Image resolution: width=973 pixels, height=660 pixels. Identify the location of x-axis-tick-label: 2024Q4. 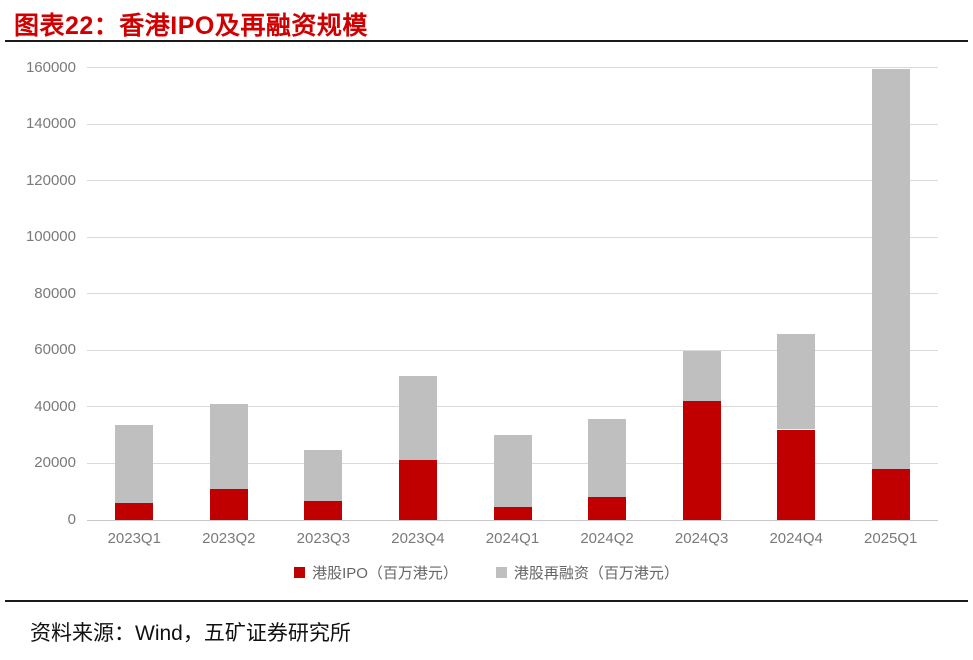
(796, 538).